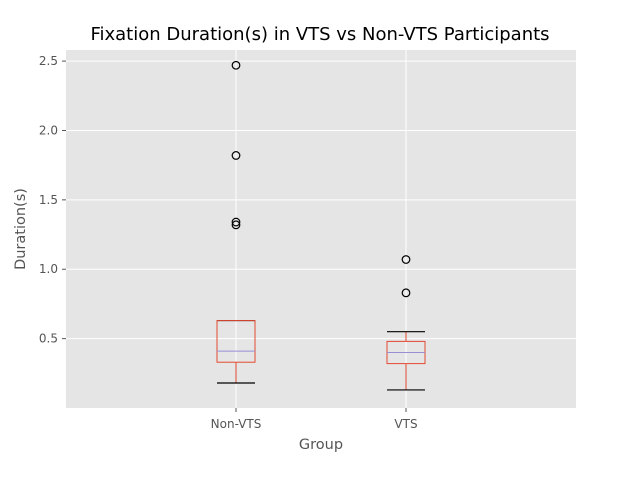 This screenshot has height=480, width=640. I want to click on y-axis-label: Duration(s), so click(21, 229).